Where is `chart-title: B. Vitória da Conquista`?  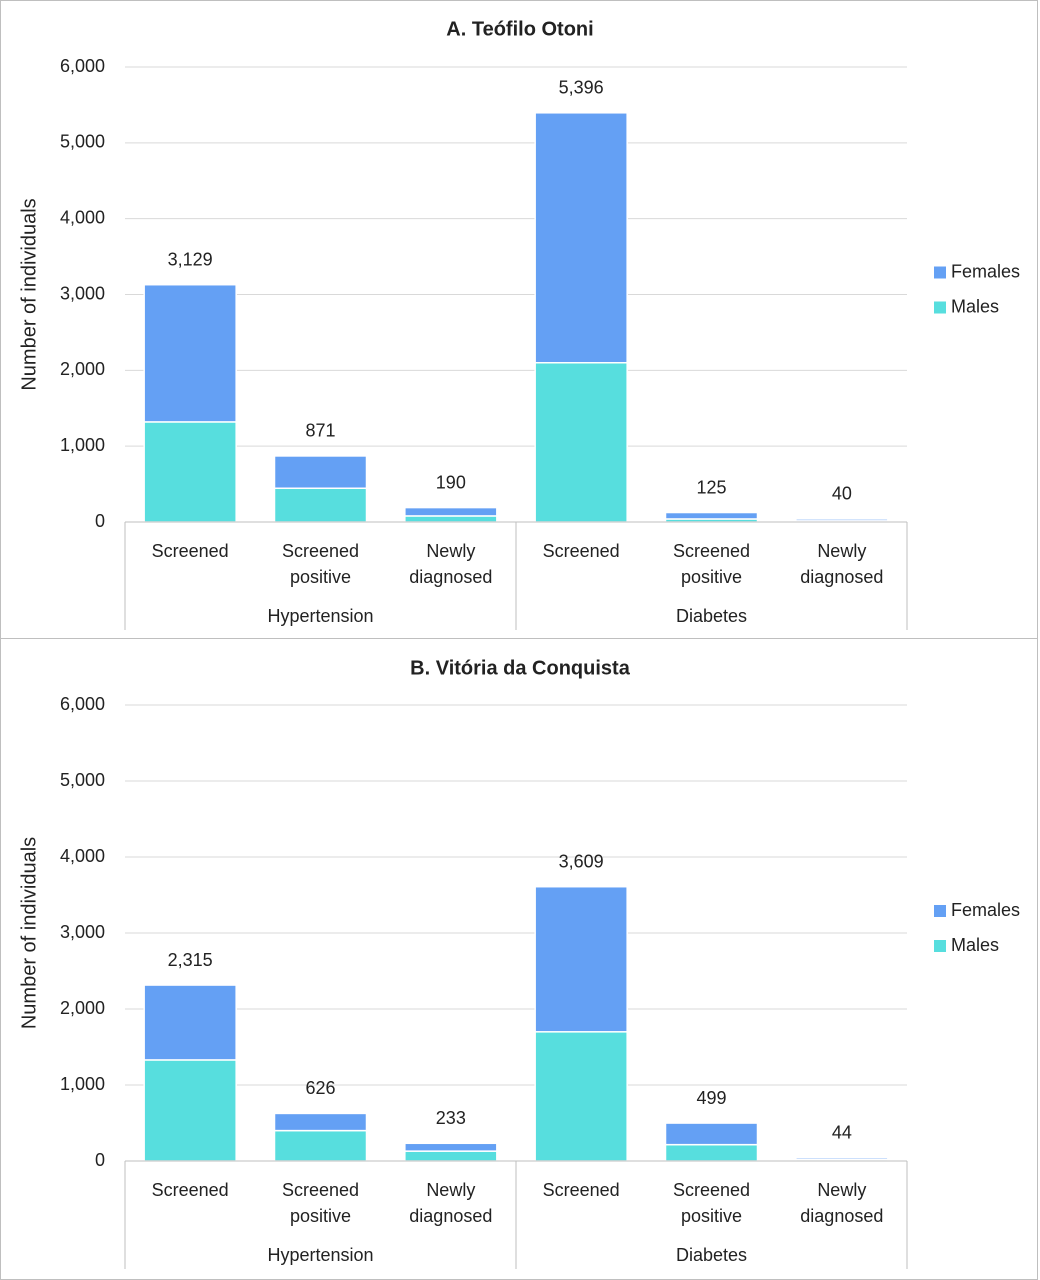
chart-title: B. Vitória da Conquista is located at coordinates (520, 668).